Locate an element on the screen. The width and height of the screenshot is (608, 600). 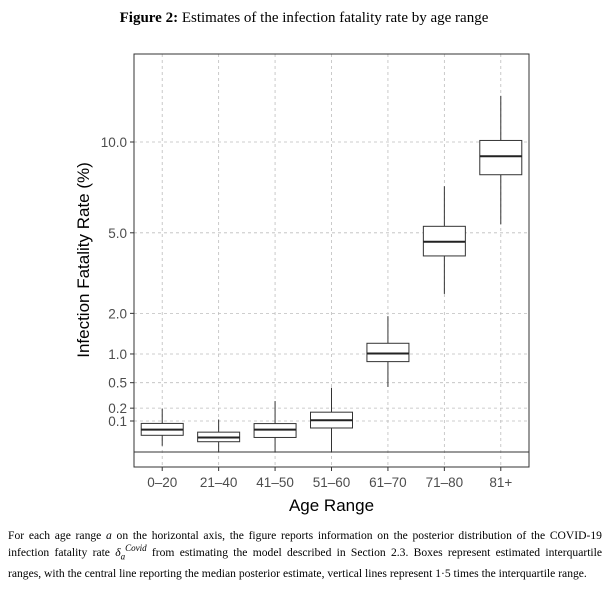
x-tick-label-6: 71–80 is located at coordinates (445, 482).